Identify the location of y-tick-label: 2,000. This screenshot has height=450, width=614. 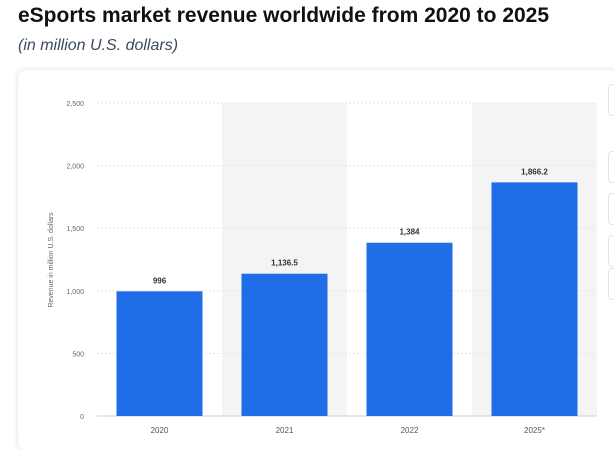
(75, 167).